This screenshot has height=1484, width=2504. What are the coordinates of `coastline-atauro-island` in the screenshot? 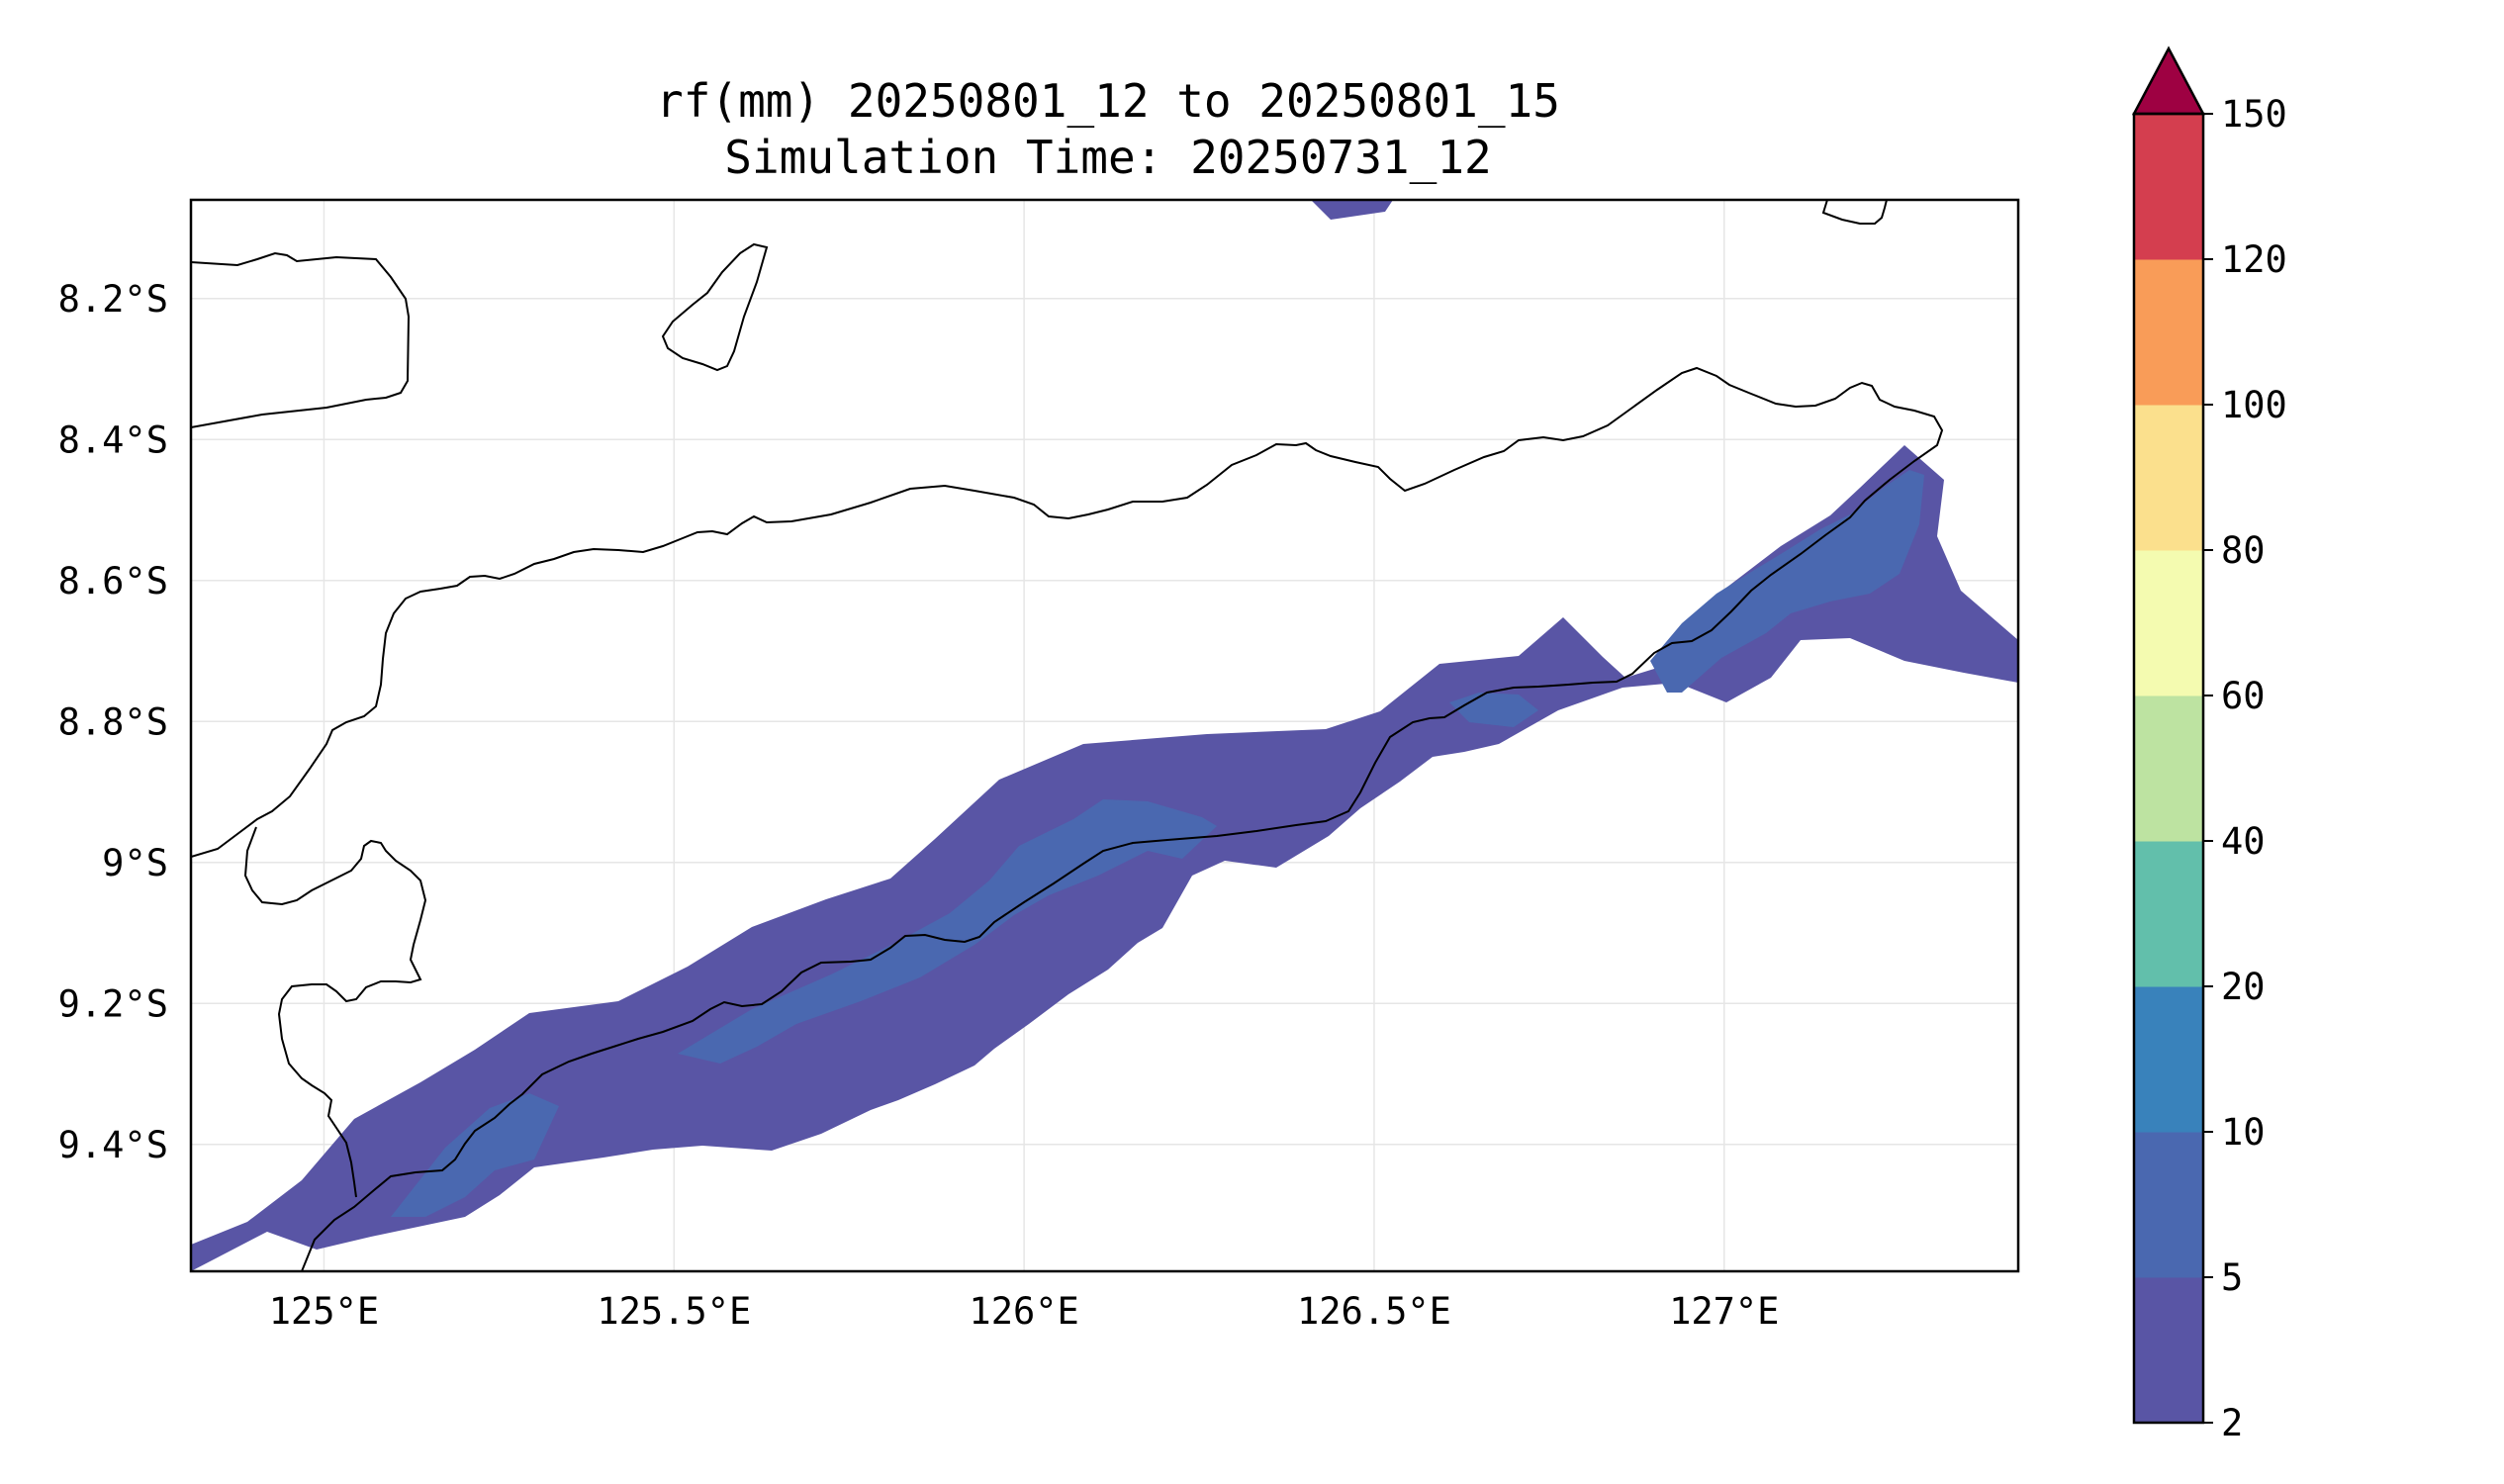 It's located at (715, 307).